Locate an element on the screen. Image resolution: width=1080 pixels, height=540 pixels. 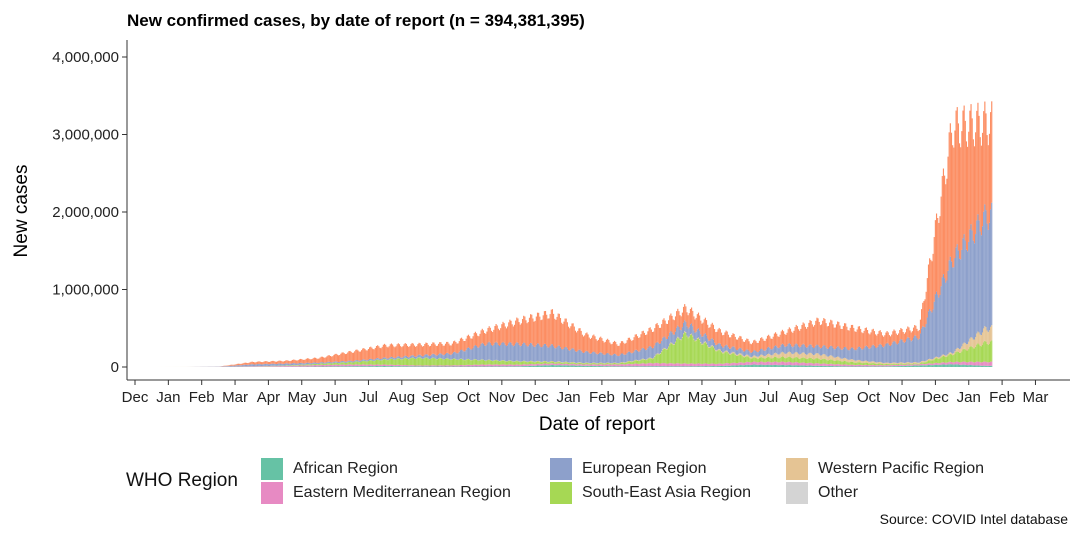
x-tick-label: Sep is located at coordinates (835, 397).